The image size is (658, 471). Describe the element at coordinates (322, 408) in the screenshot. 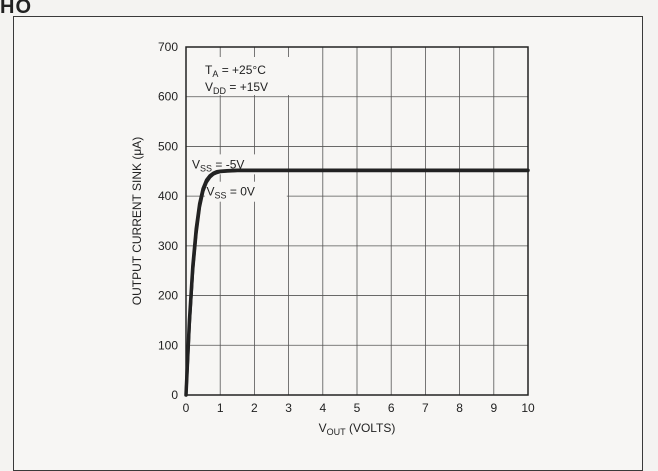

I see `x-tick-label: 4` at that location.